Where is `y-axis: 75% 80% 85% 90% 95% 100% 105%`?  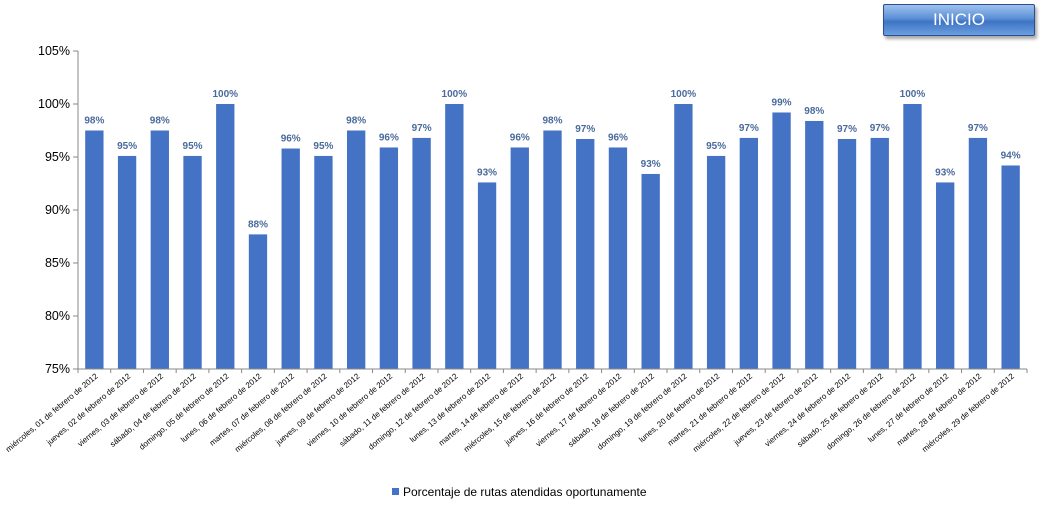 y-axis: 75% 80% 85% 90% 95% 100% 105% is located at coordinates (58, 210).